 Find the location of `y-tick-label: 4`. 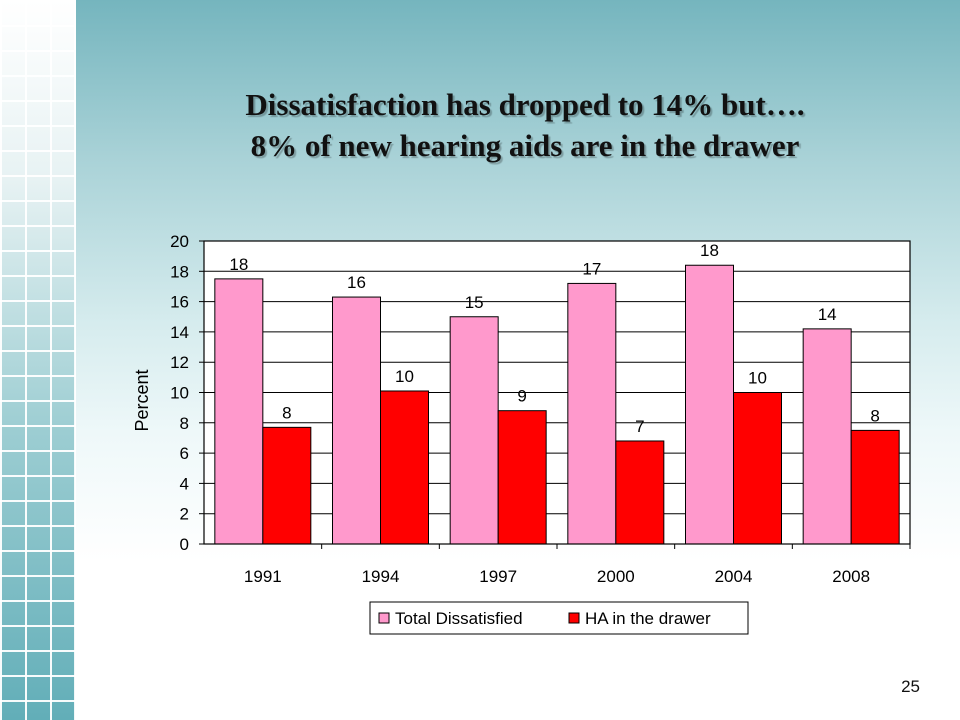

y-tick-label: 4 is located at coordinates (184, 483).